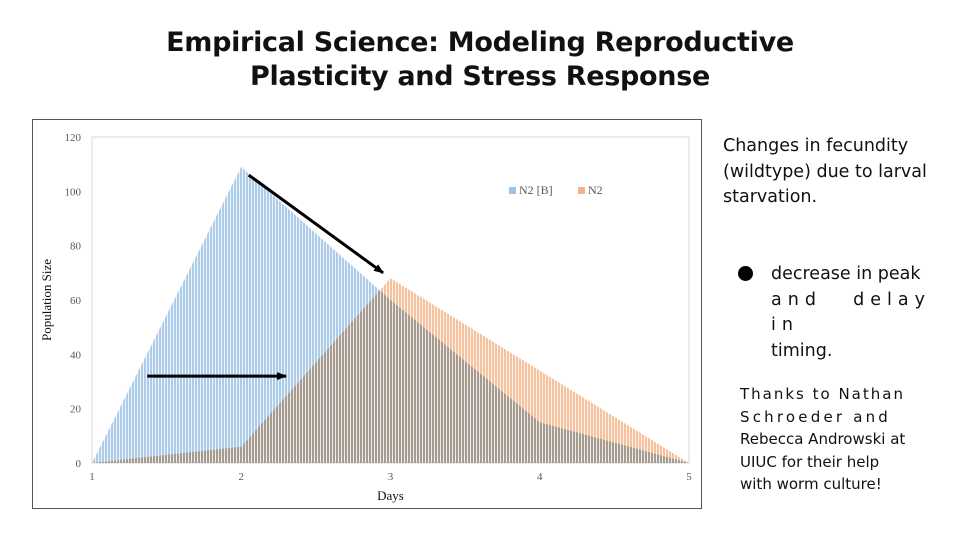 This screenshot has height=540, width=960. What do you see at coordinates (825, 171) in the screenshot?
I see `caption-line-2: (wildtype) due to larval` at bounding box center [825, 171].